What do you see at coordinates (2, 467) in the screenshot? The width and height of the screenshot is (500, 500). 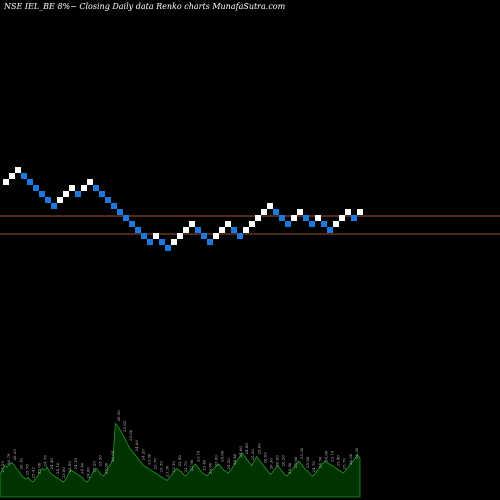 I see `volume-label: 27.25` at bounding box center [2, 467].